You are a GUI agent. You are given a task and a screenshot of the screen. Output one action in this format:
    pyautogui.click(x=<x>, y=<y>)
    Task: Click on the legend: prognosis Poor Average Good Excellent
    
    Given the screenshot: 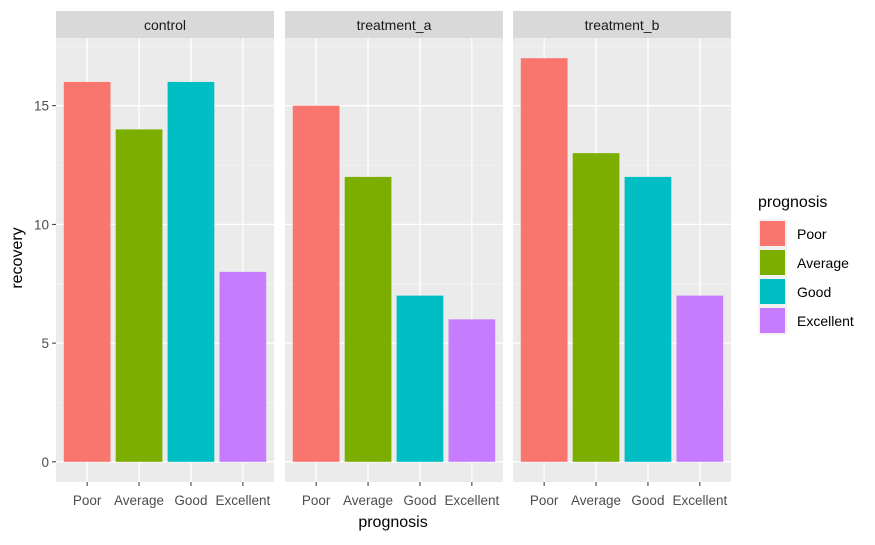 What is the action you would take?
    pyautogui.click(x=806, y=264)
    